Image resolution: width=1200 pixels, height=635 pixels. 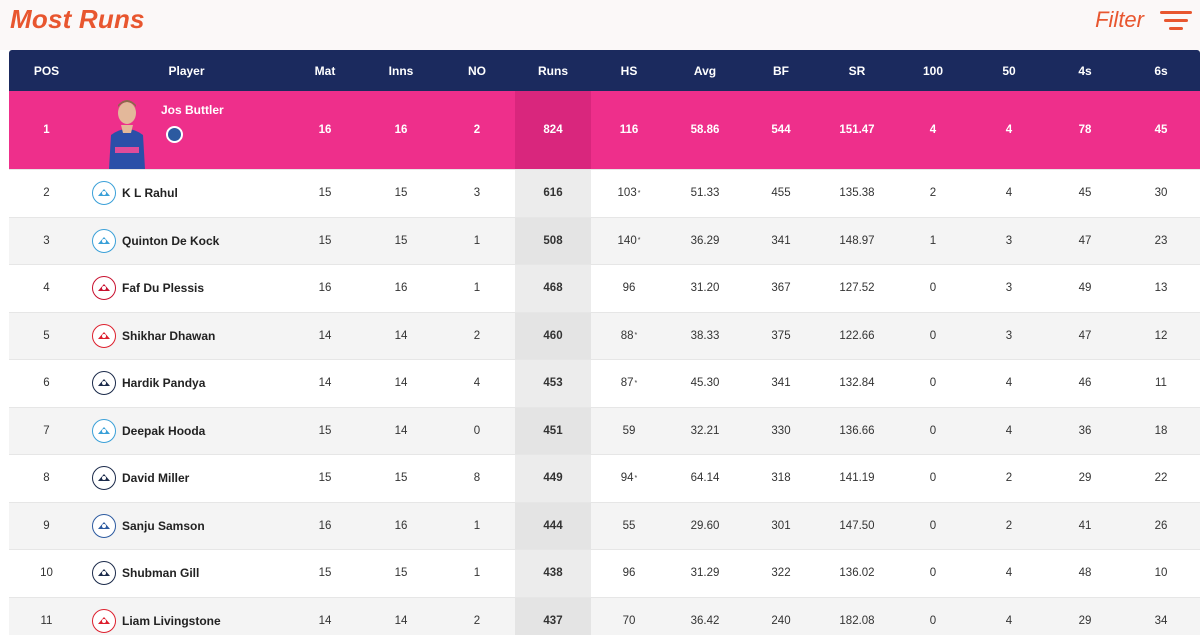 What do you see at coordinates (325, 288) in the screenshot?
I see `mat-cell: 16` at bounding box center [325, 288].